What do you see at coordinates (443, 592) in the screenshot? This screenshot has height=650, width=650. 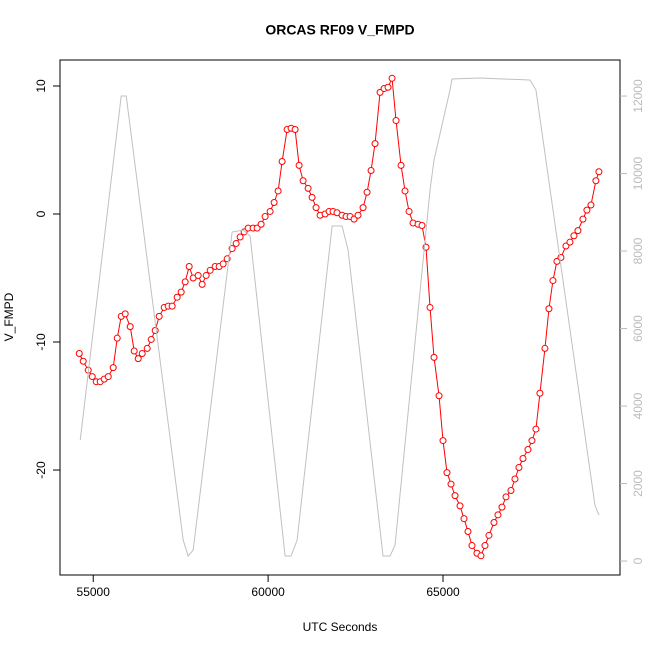 I see `x-tick-label: 65000` at bounding box center [443, 592].